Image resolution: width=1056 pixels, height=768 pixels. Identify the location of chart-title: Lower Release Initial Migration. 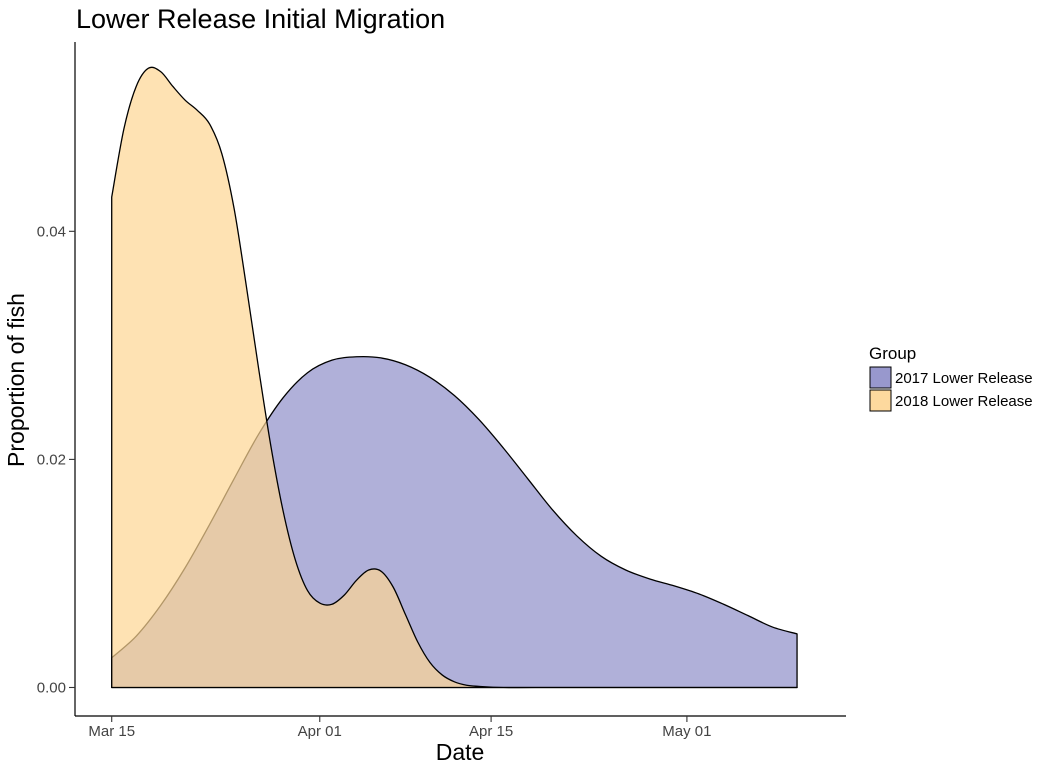
(260, 19).